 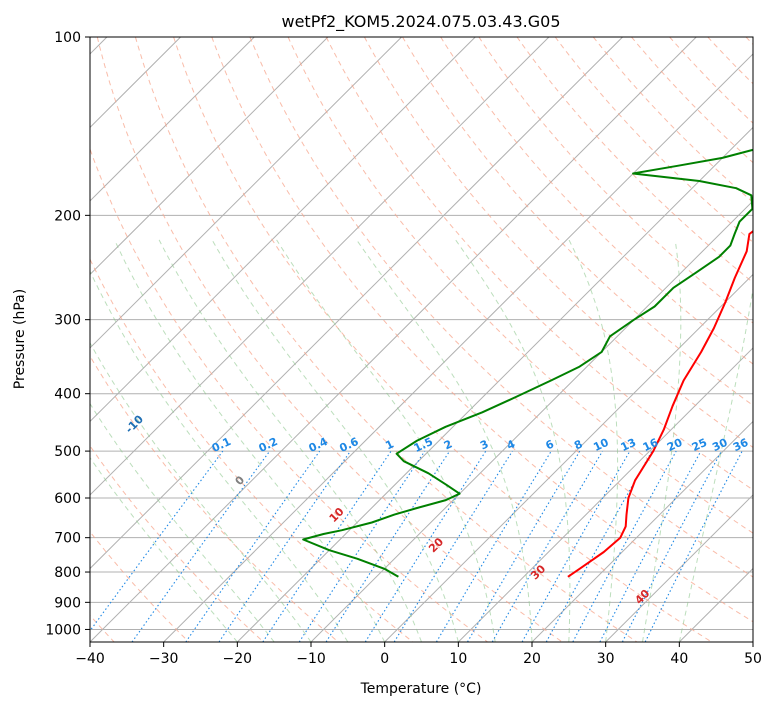 What do you see at coordinates (67, 539) in the screenshot?
I see `y-tick-label: 700` at bounding box center [67, 539].